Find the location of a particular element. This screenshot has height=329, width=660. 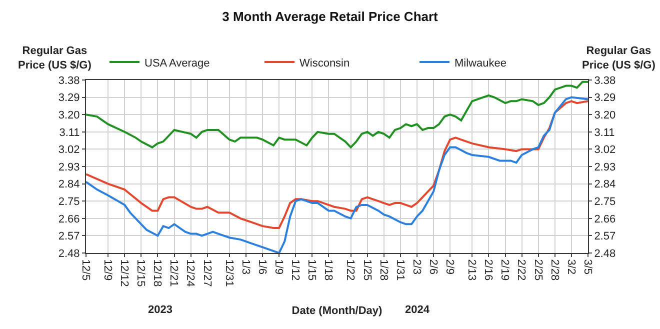

y2-tick-label: 2.66 is located at coordinates (605, 219).